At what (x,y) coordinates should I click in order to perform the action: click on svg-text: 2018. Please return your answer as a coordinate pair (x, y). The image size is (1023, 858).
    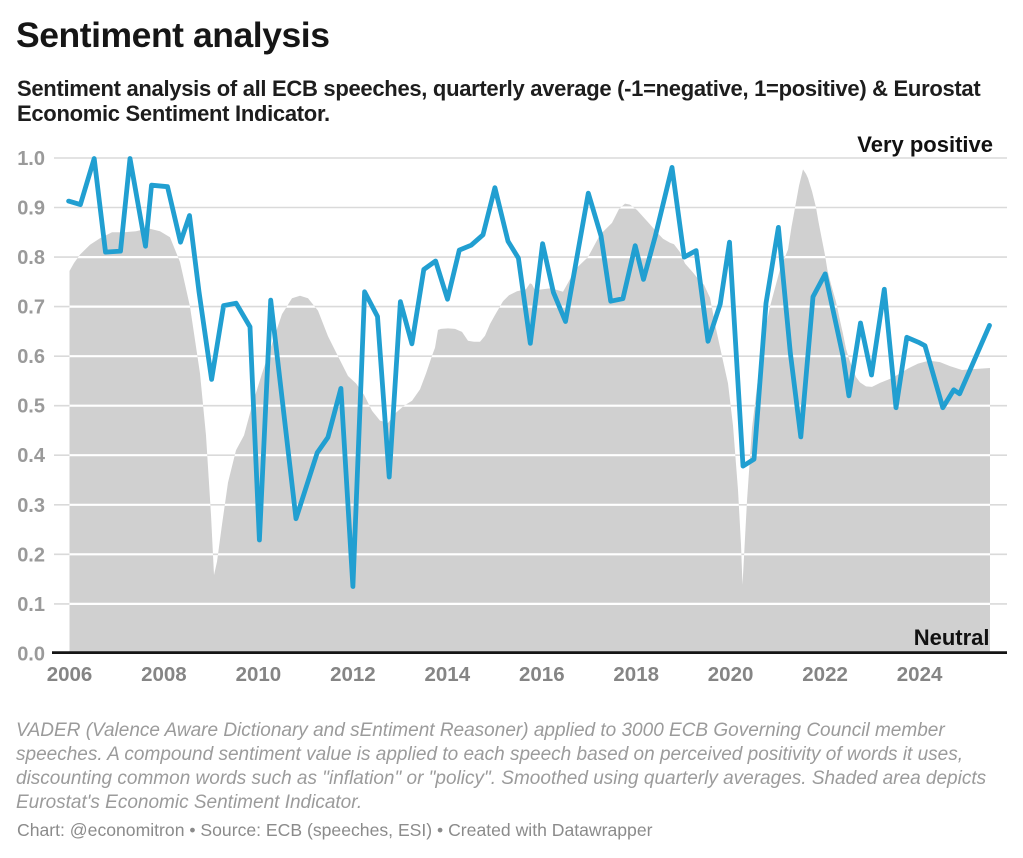
    Looking at the image, I should click on (636, 674).